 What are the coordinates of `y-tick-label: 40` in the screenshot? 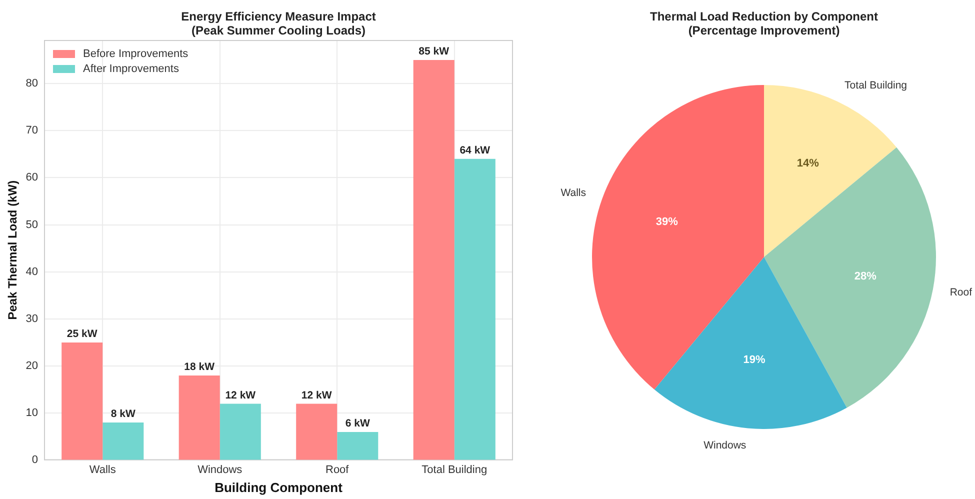 It's located at (32, 272).